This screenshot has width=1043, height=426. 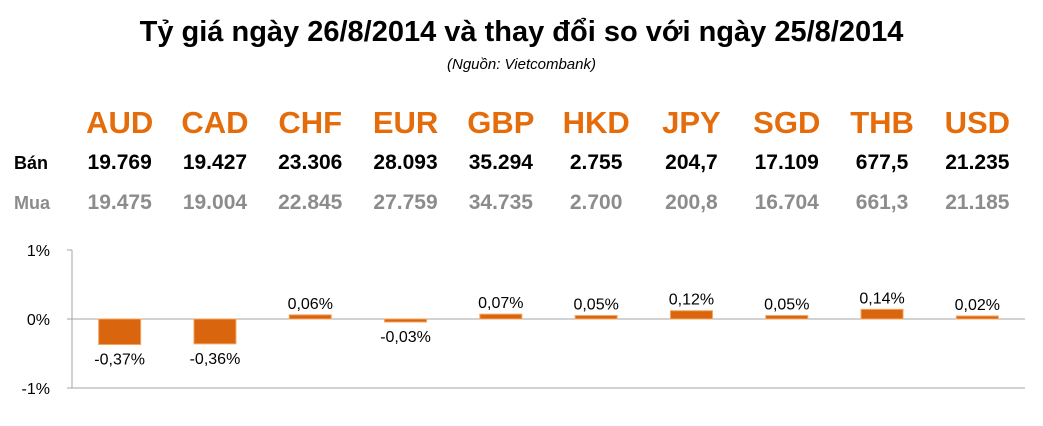 What do you see at coordinates (882, 122) in the screenshot?
I see `currency-code: THB` at bounding box center [882, 122].